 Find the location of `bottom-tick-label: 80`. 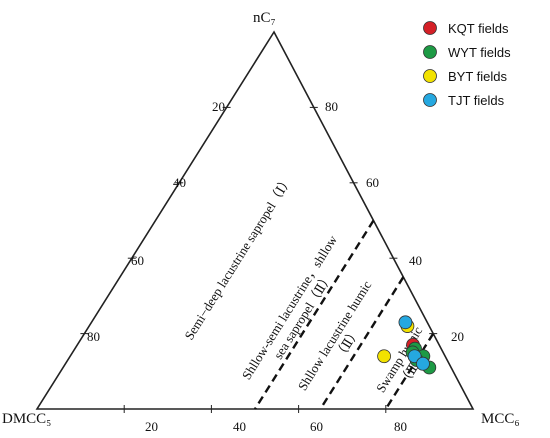

bottom-tick-label: 80 is located at coordinates (400, 426).